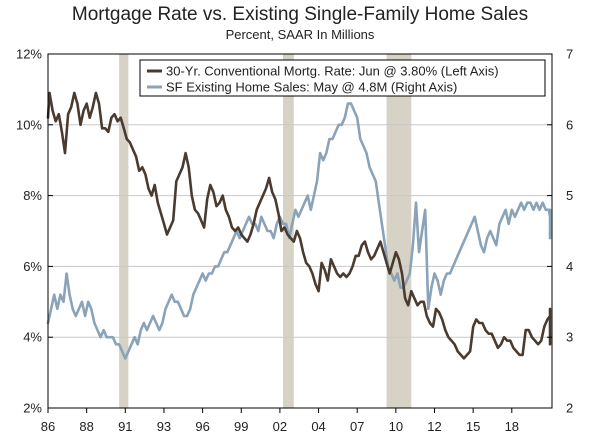  I want to click on right-axis-tick-label: 4, so click(569, 266).